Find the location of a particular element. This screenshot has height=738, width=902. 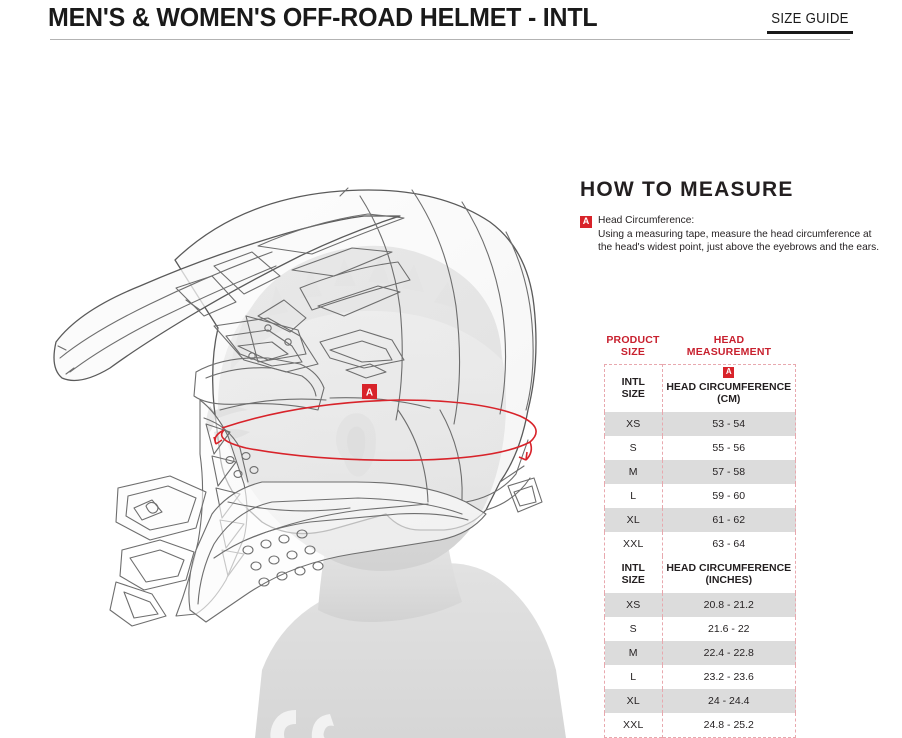

measurement-badge-a: A is located at coordinates (369, 391).